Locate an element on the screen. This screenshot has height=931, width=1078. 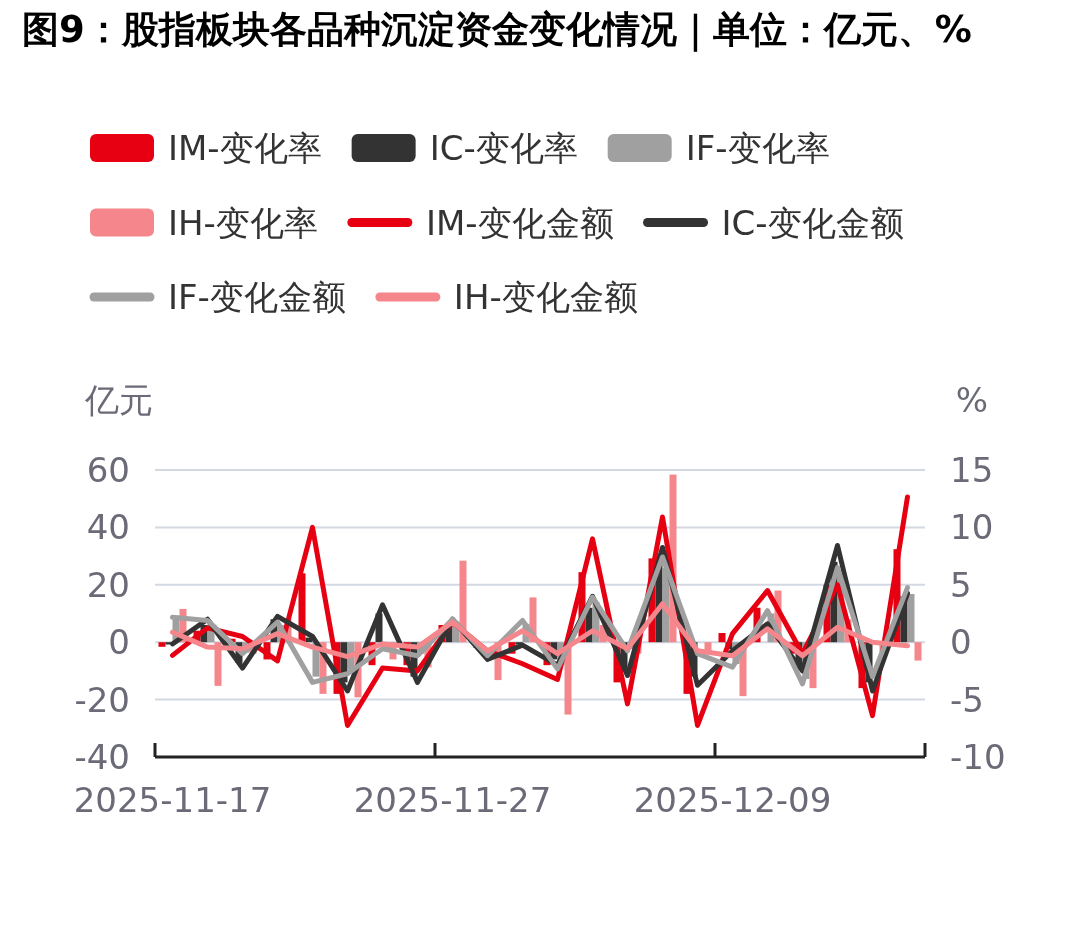
x-tick-label: 2025-11-27 is located at coordinates (452, 800).